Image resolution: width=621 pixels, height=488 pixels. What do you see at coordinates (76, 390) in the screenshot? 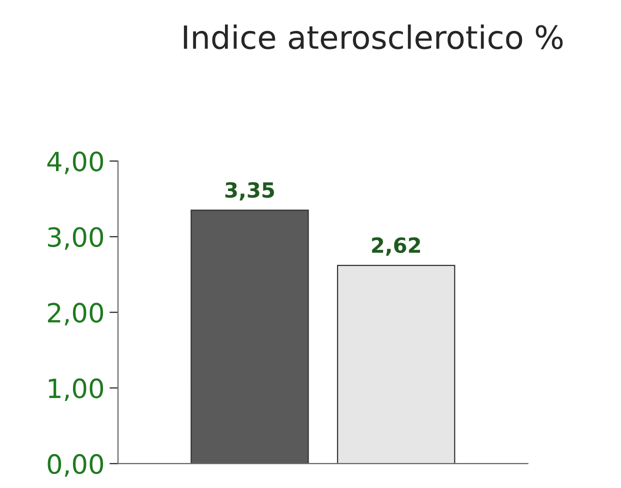
I see `y-tick-label: 1,00` at bounding box center [76, 390].